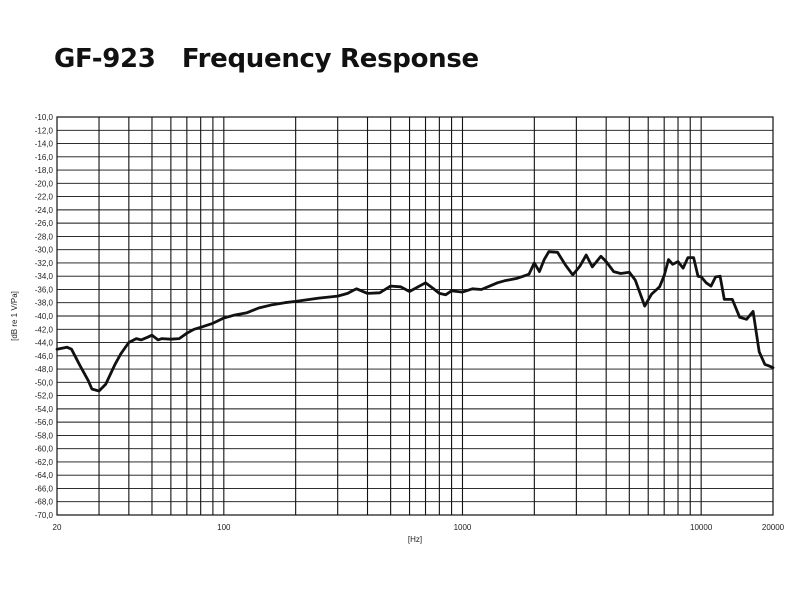  What do you see at coordinates (44, 369) in the screenshot?
I see `y-tick-label: -48,0` at bounding box center [44, 369].